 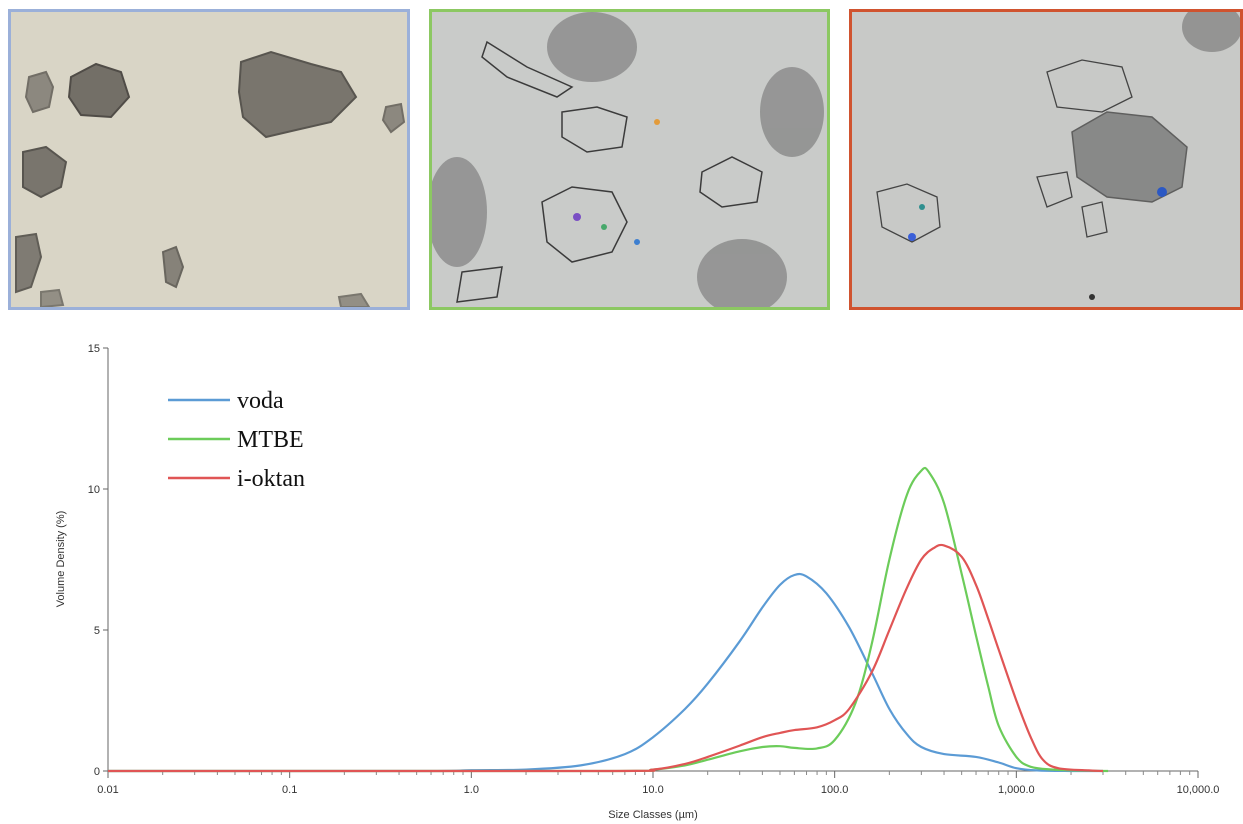 I want to click on micro-photo-mtbe, so click(x=629, y=159).